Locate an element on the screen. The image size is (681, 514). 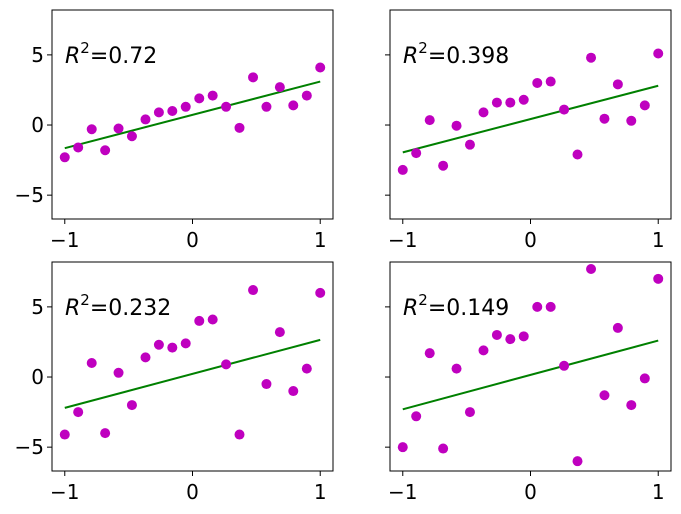
r-squared-annotation: R2=0.398 is located at coordinates (456, 54).